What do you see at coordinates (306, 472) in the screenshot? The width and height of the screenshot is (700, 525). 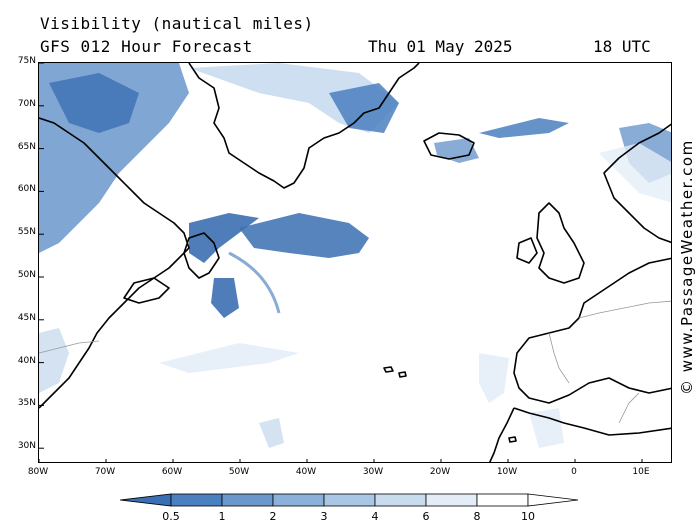 I see `longitude-label: 40W` at bounding box center [306, 472].